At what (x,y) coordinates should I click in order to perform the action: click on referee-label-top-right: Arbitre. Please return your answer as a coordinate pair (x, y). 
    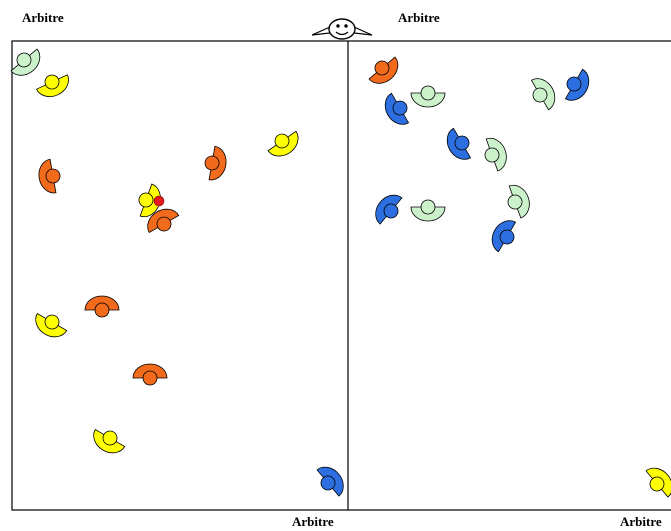
    Looking at the image, I should click on (419, 17).